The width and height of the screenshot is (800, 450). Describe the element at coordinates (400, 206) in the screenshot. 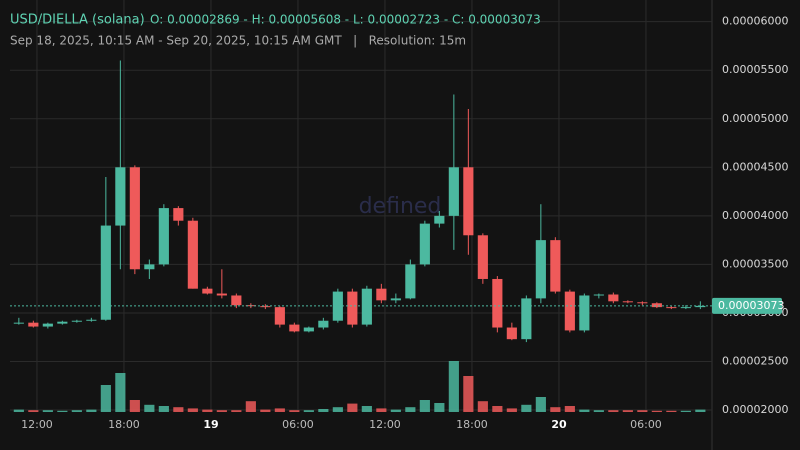

I see `watermark: defined` at that location.